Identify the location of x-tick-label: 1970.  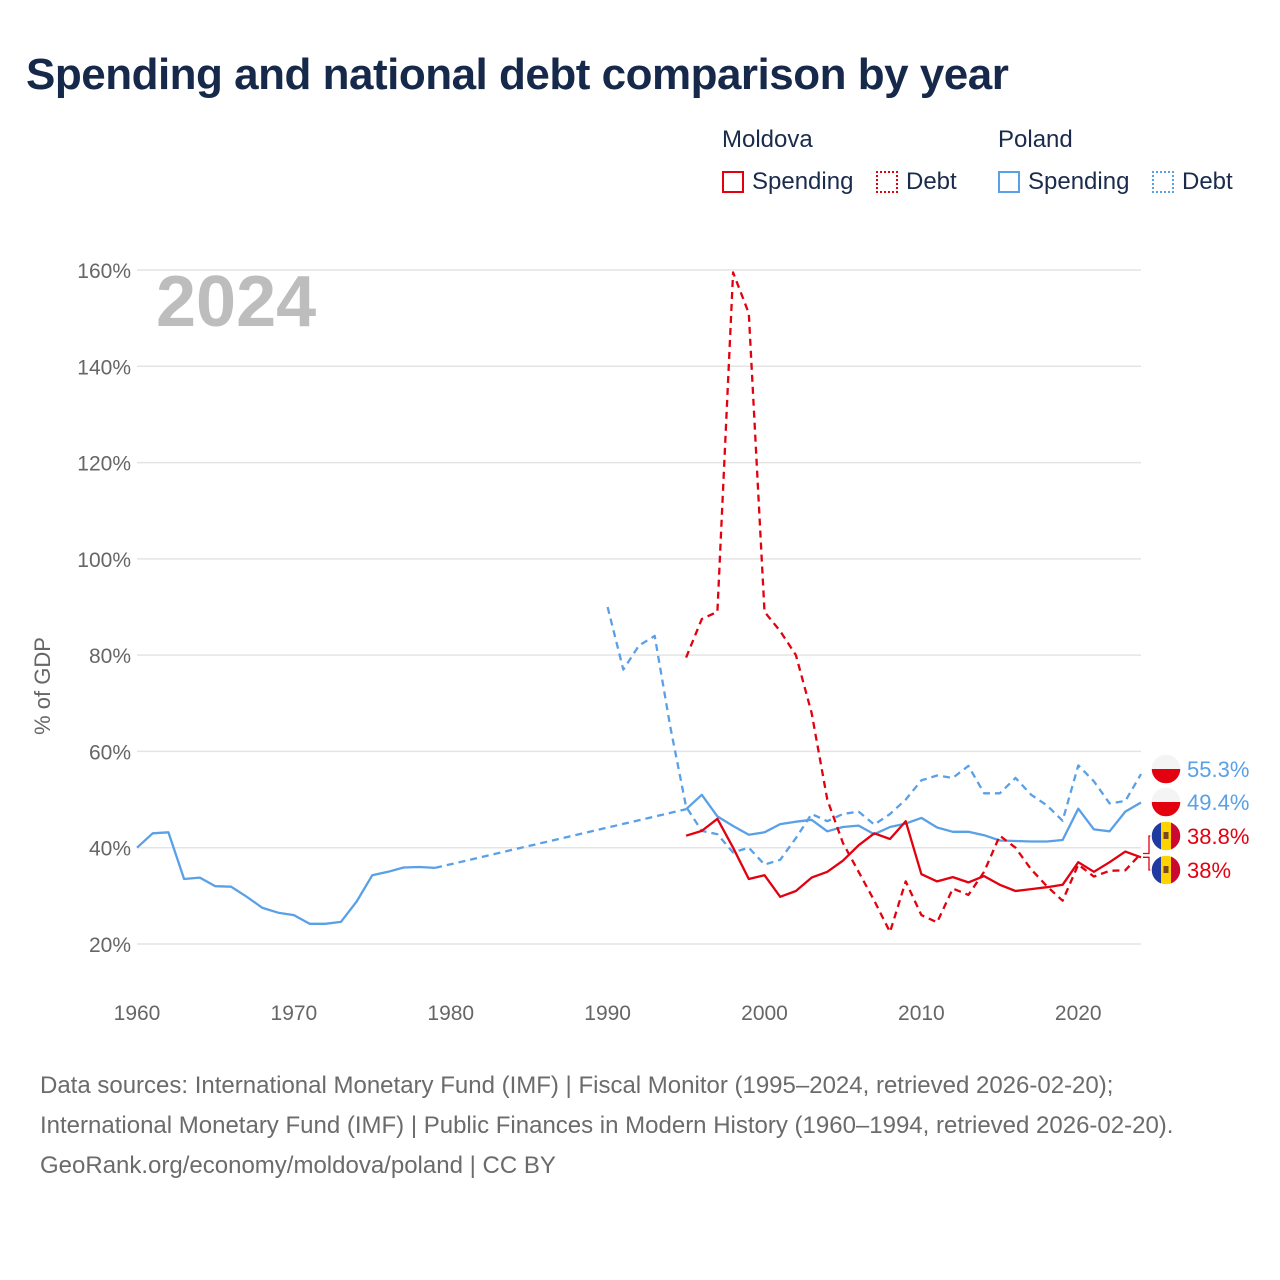
(294, 1013).